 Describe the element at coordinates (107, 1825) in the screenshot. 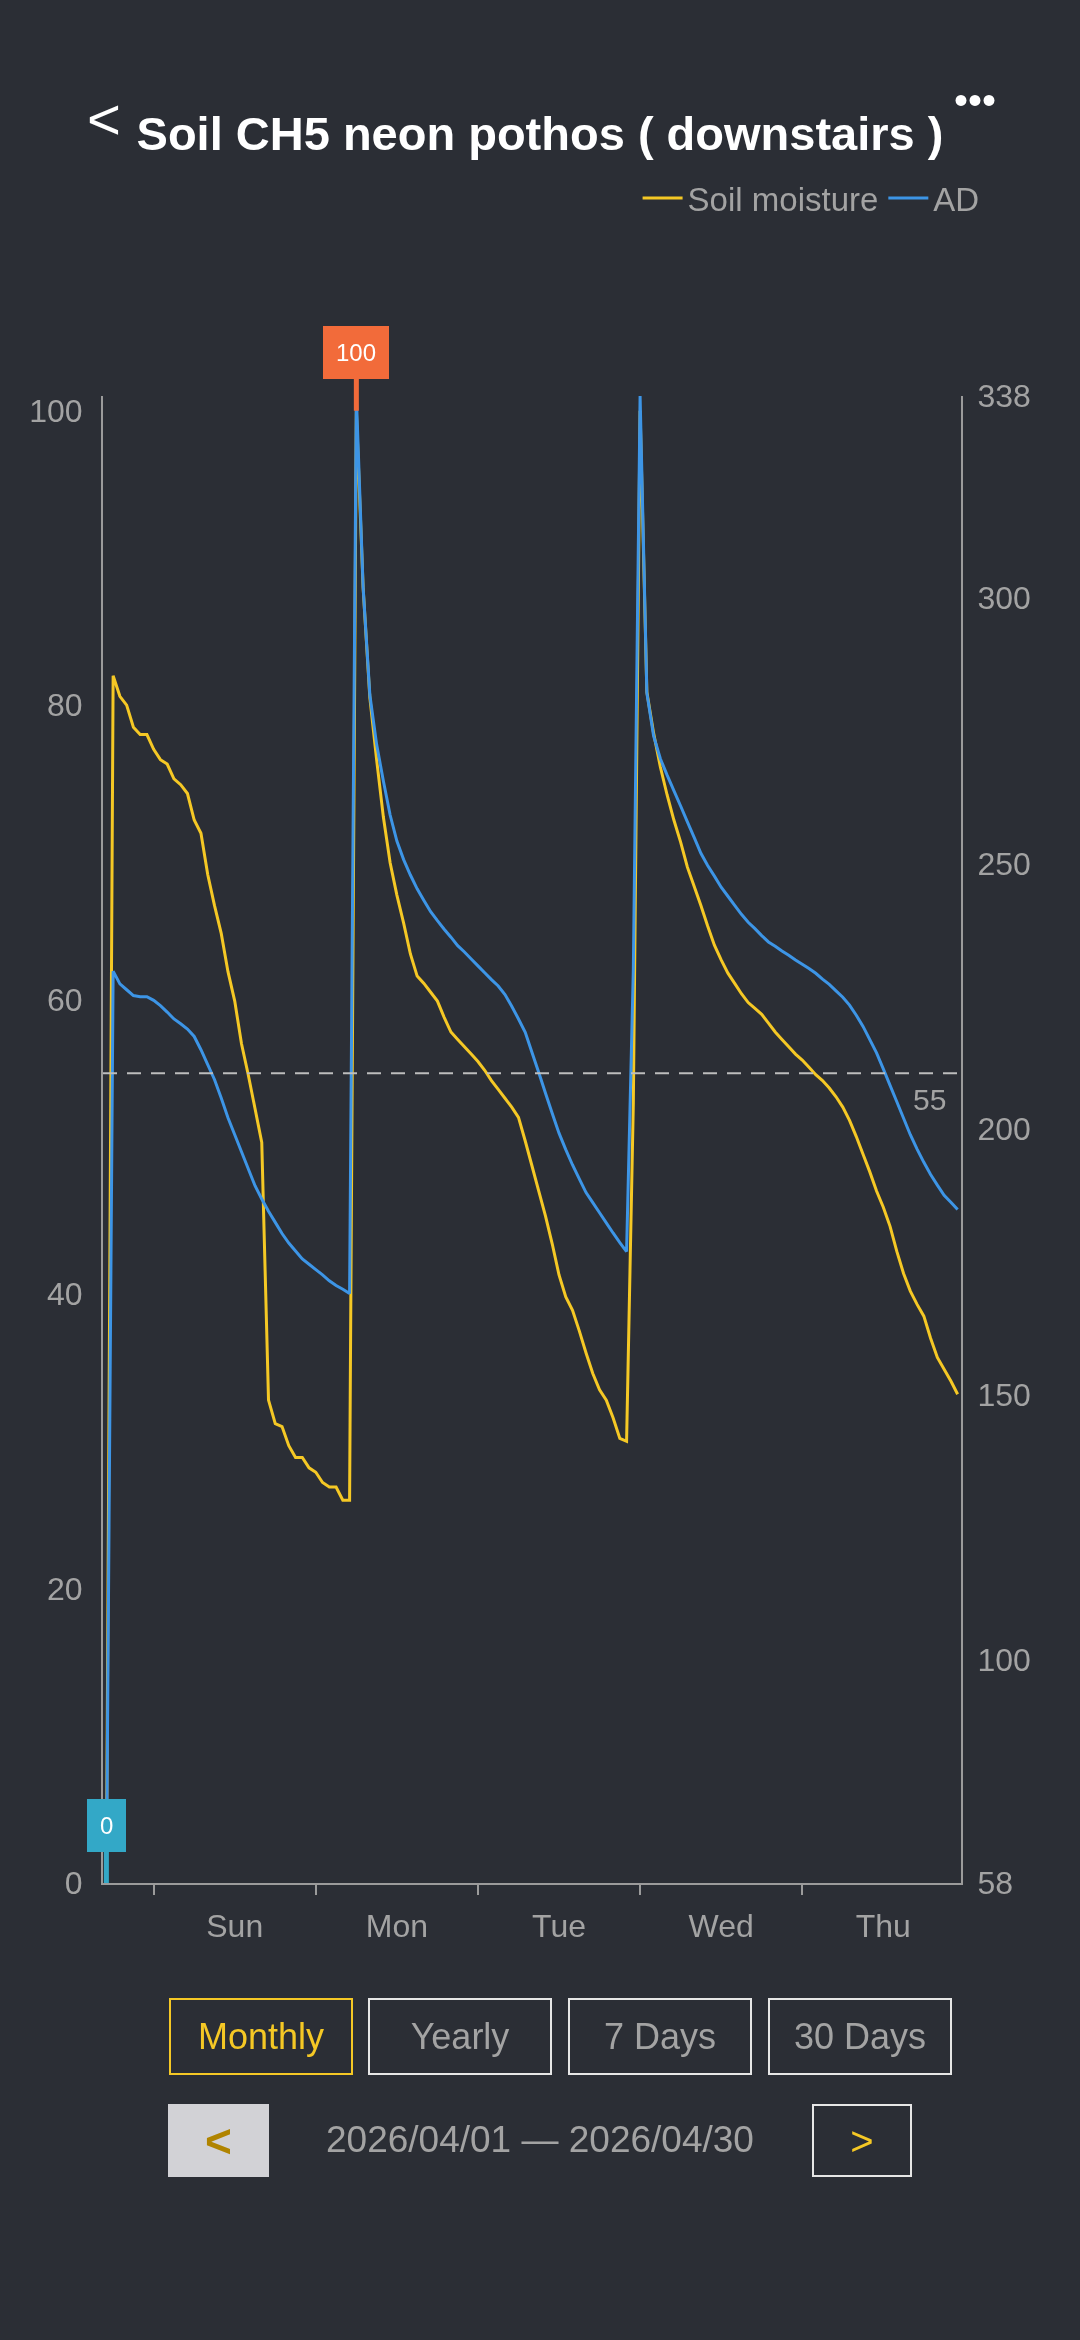

I see `annotation: 0` at that location.